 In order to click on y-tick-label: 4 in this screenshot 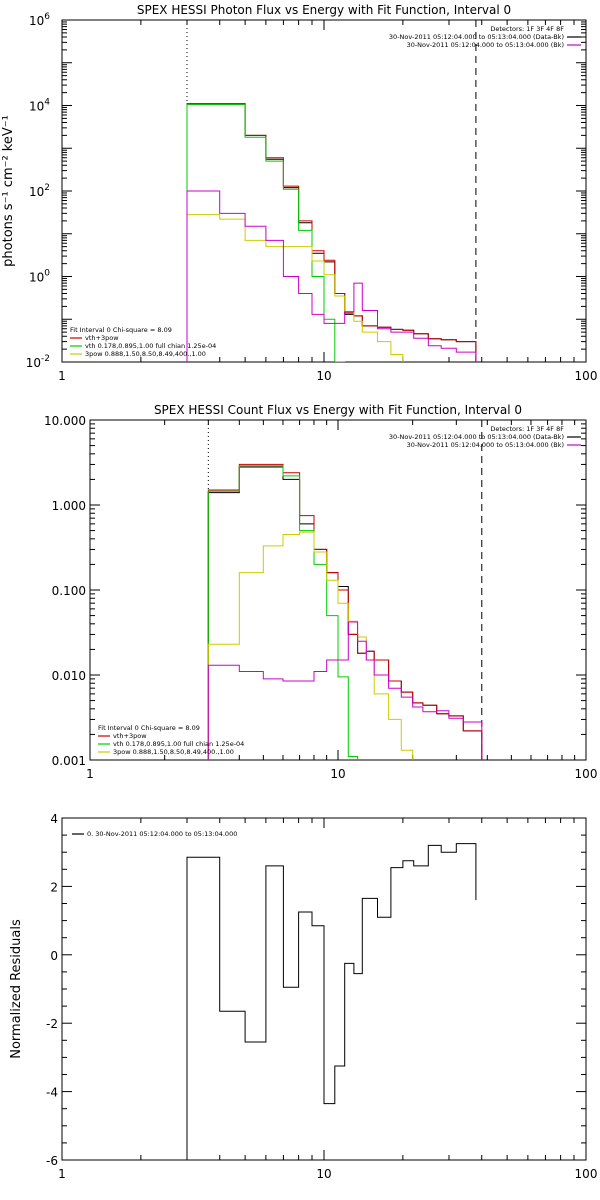, I will do `click(54, 819)`.